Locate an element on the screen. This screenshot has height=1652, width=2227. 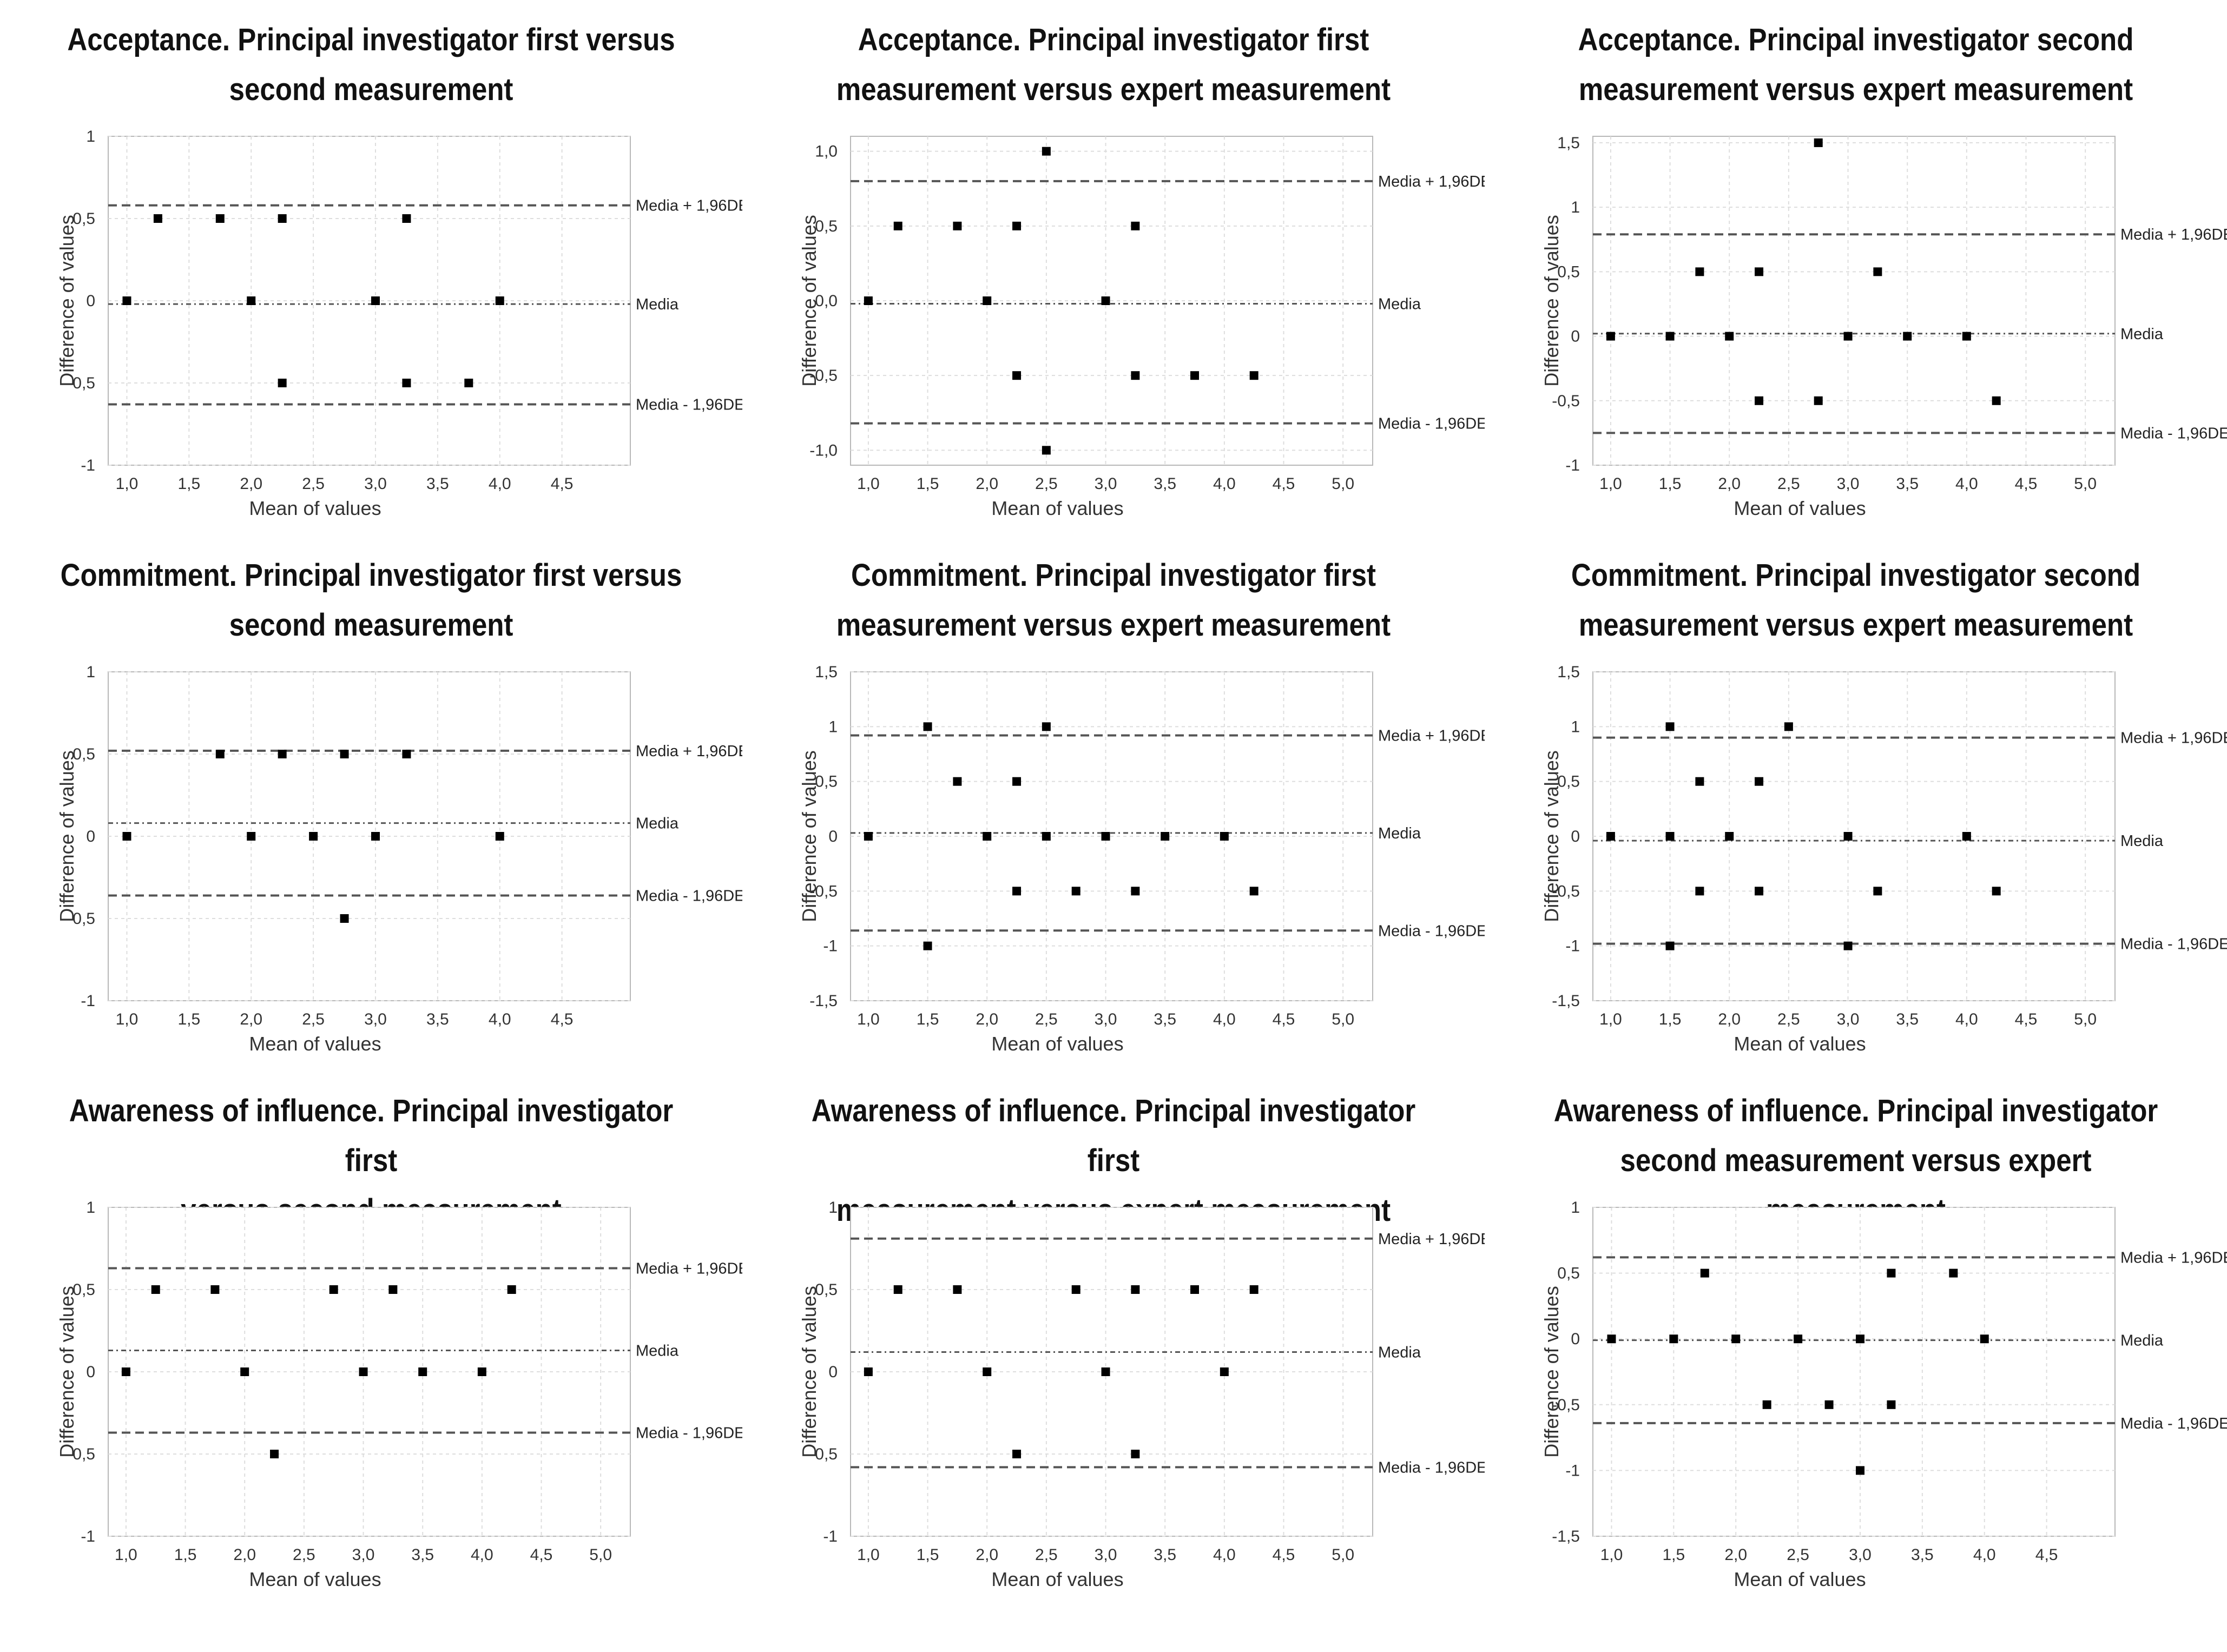
y-tick-label: 1,0 is located at coordinates (827, 152).